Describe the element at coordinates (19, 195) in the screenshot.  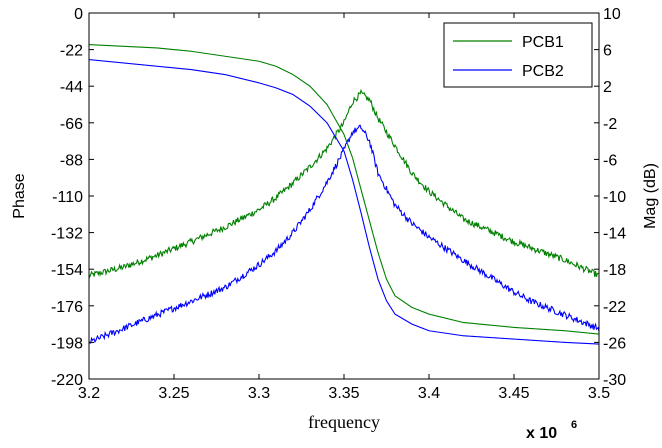
I see `y-axis-left-label: Phase` at that location.